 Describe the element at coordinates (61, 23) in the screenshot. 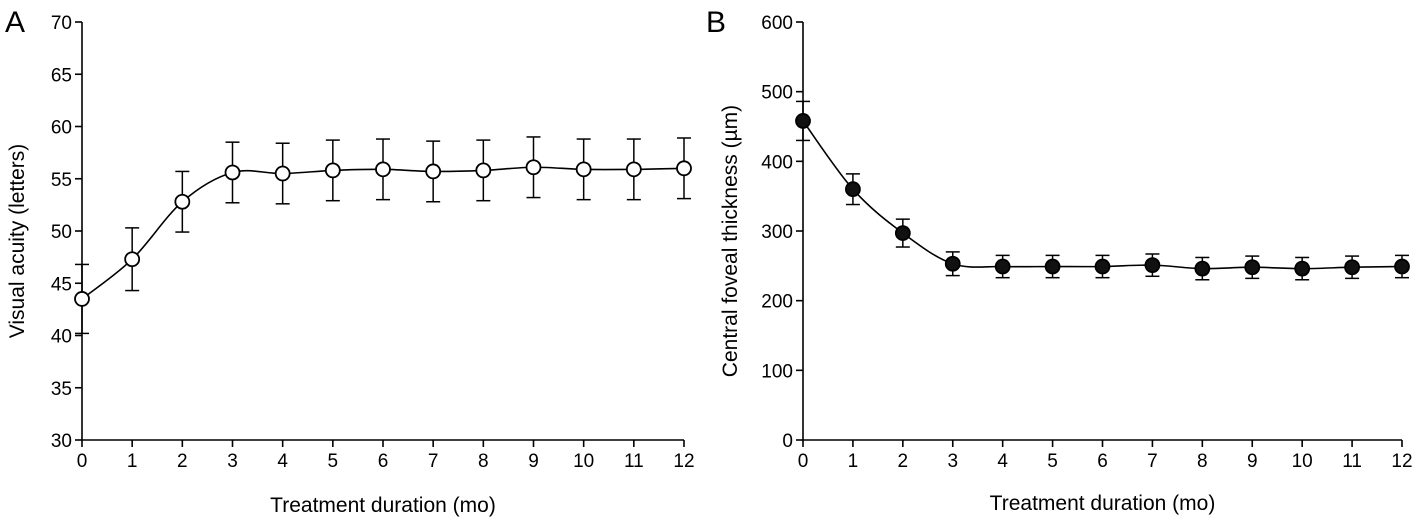

I see `y-tick-label: 70` at that location.